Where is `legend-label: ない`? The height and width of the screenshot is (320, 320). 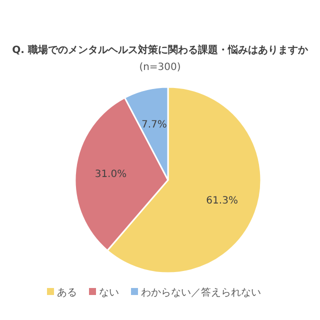
legend-label: ない is located at coordinates (109, 293).